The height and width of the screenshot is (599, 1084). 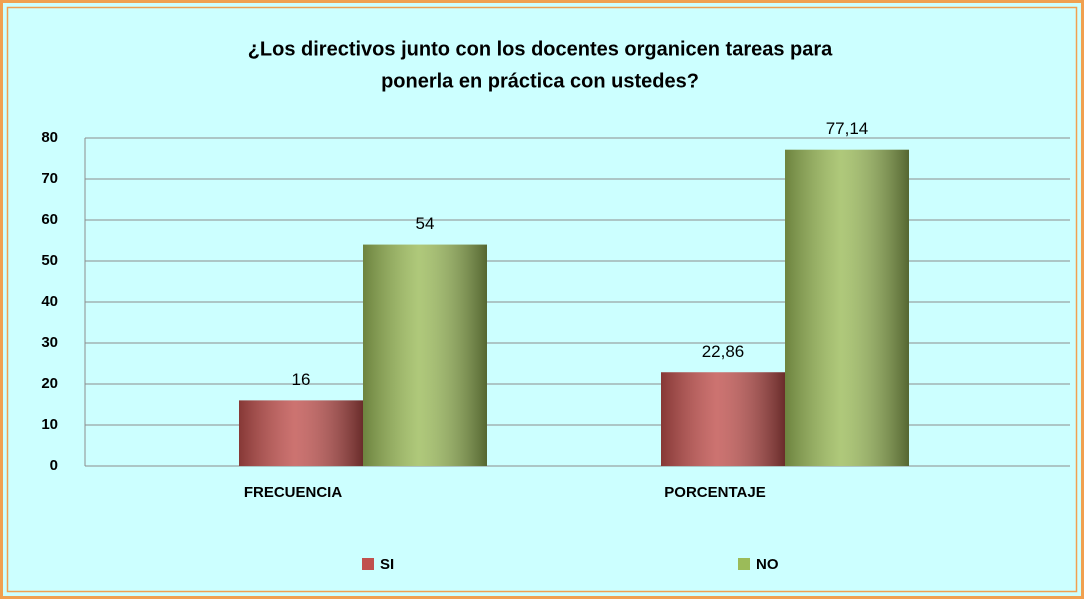 I want to click on y-tick-label: 40, so click(x=49, y=301).